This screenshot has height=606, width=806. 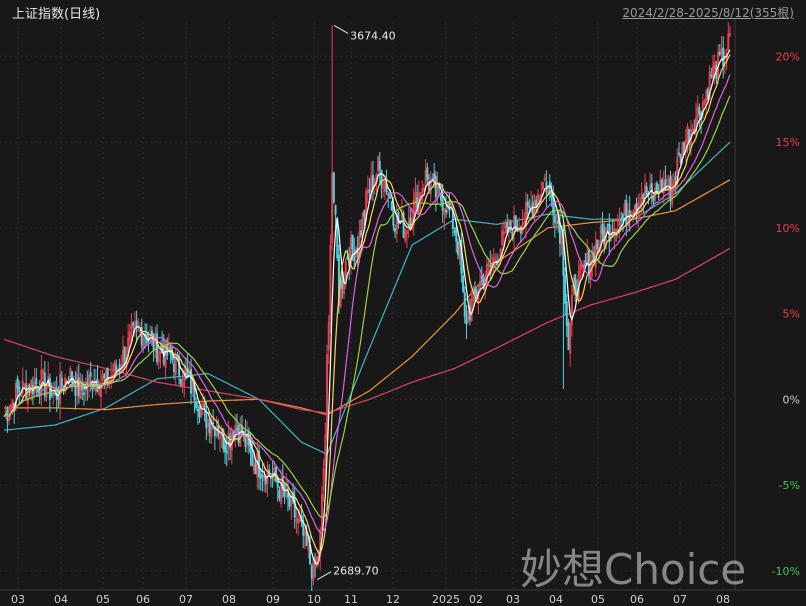 I want to click on date-range-link: 2024/2/28-2025/8/12(355根), so click(x=708, y=13).